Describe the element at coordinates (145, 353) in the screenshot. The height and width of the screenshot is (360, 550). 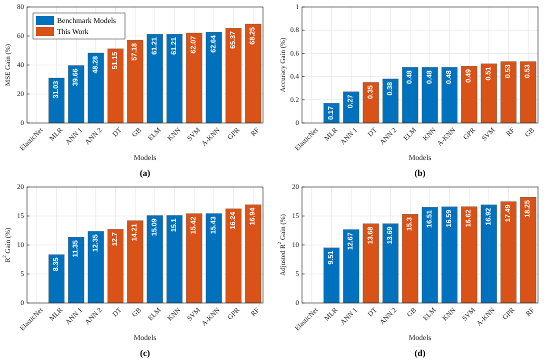
I see `text: (c)` at that location.